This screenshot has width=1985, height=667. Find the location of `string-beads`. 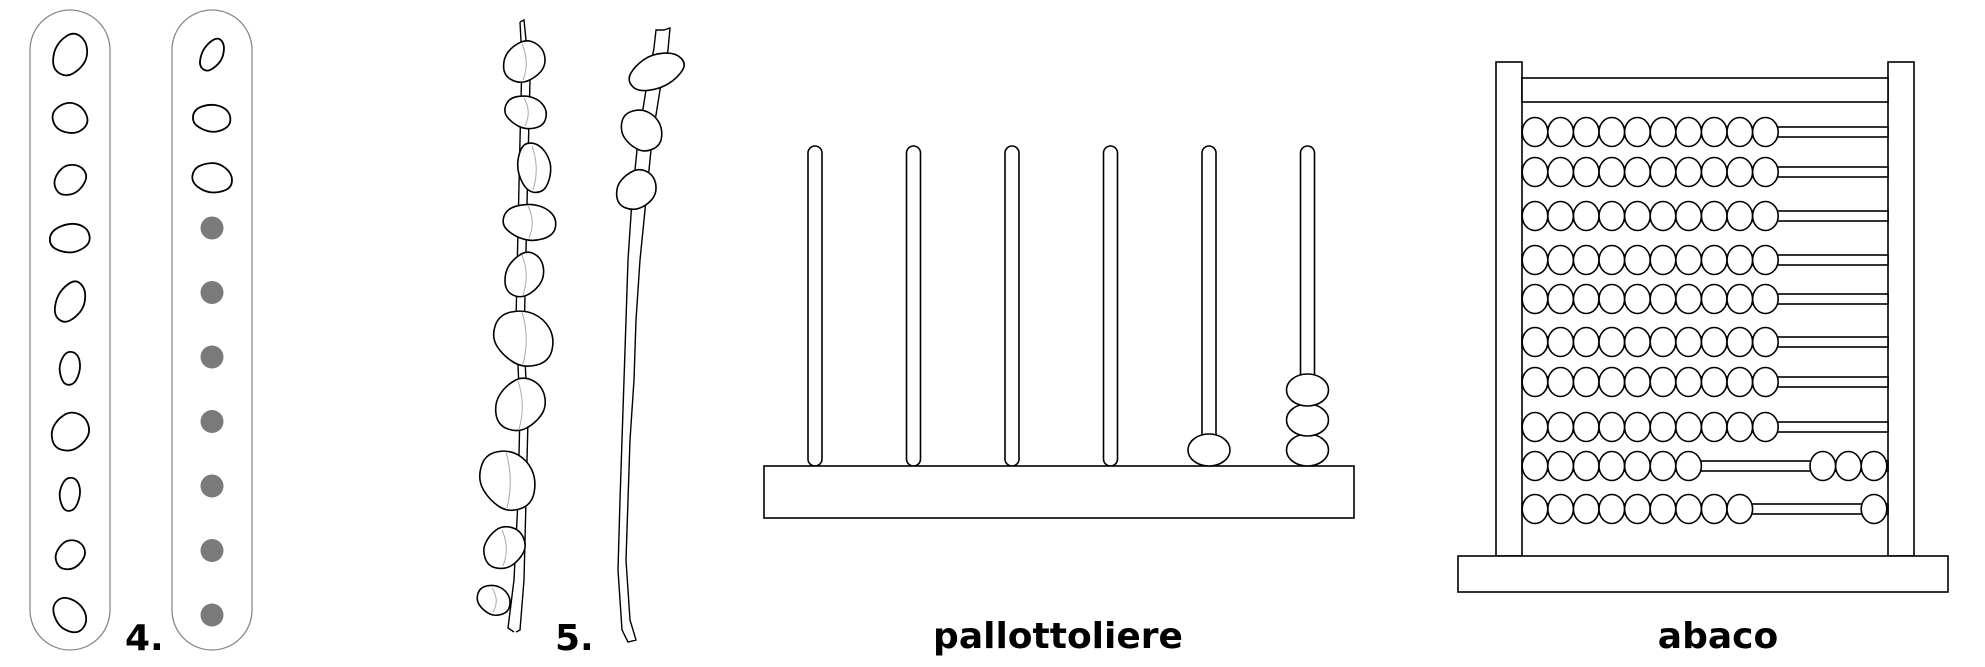

string-beads is located at coordinates (516, 328).